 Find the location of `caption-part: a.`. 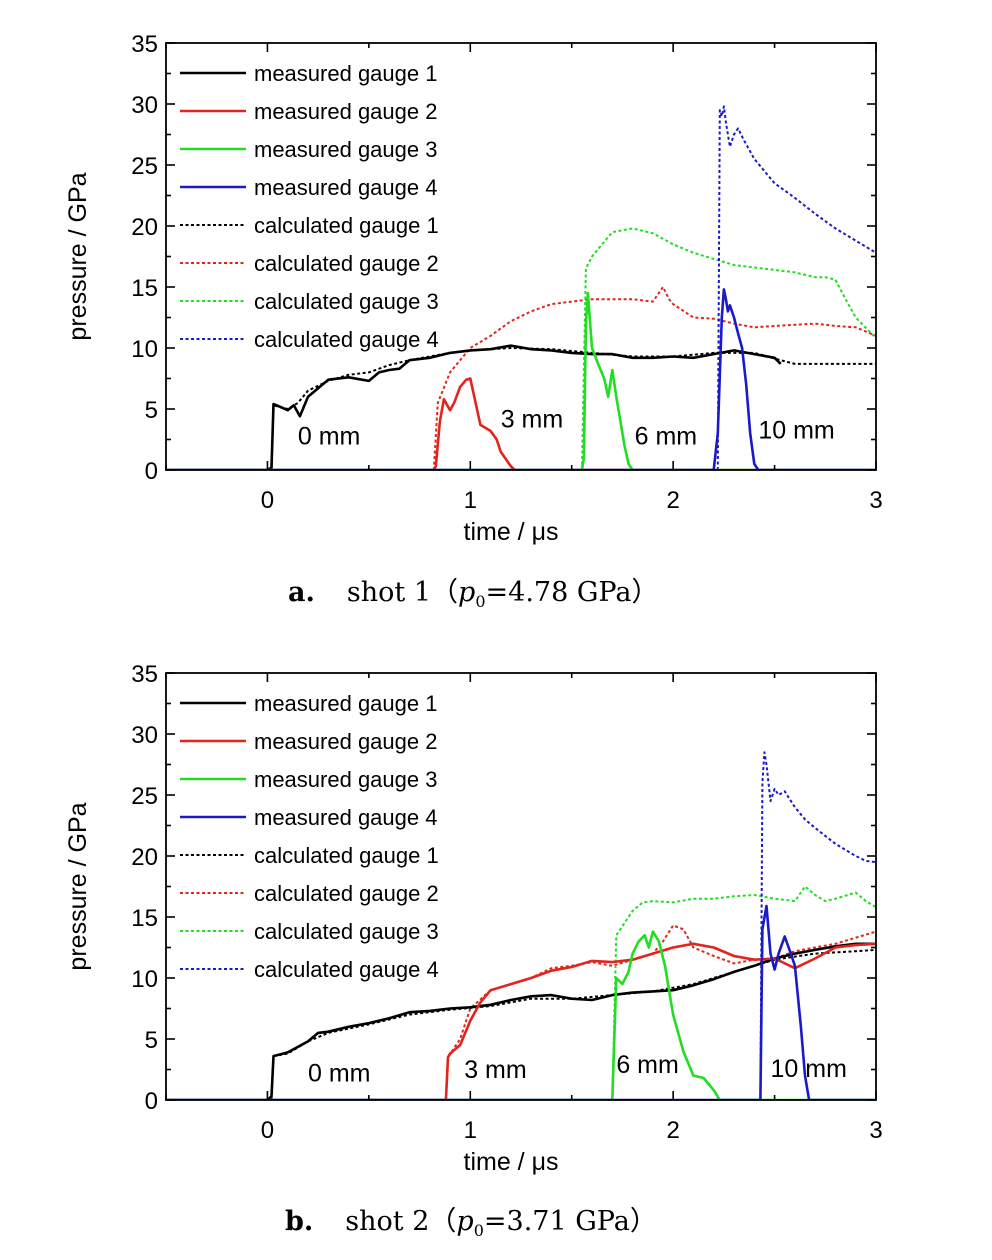

caption-part: a. is located at coordinates (301, 592).